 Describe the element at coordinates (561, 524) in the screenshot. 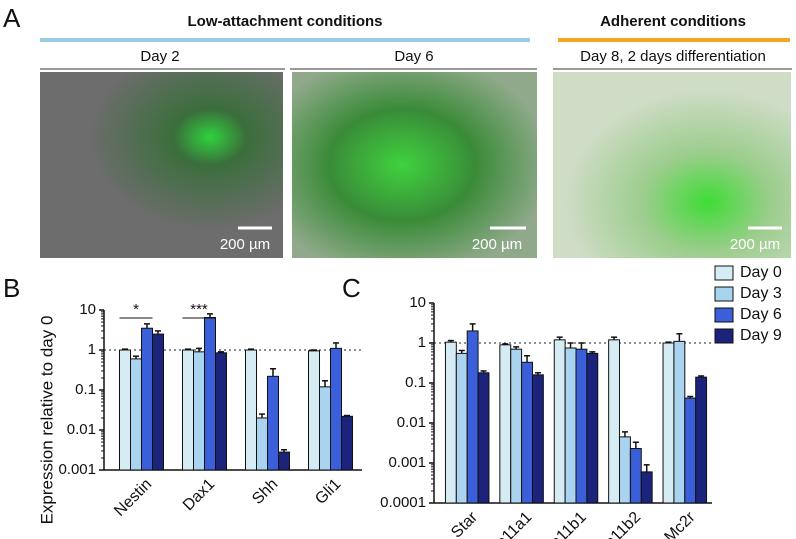

I see `x-tick-label: Cyp11b1` at that location.